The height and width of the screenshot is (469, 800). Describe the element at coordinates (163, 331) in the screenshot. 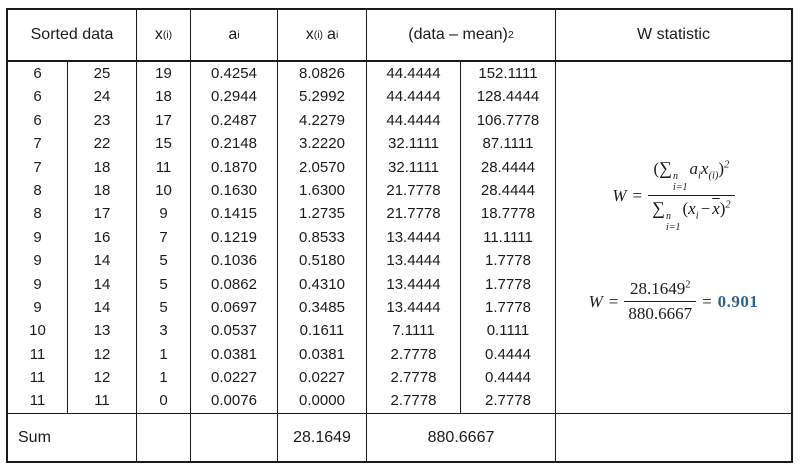

I see `table-cell: 3` at that location.